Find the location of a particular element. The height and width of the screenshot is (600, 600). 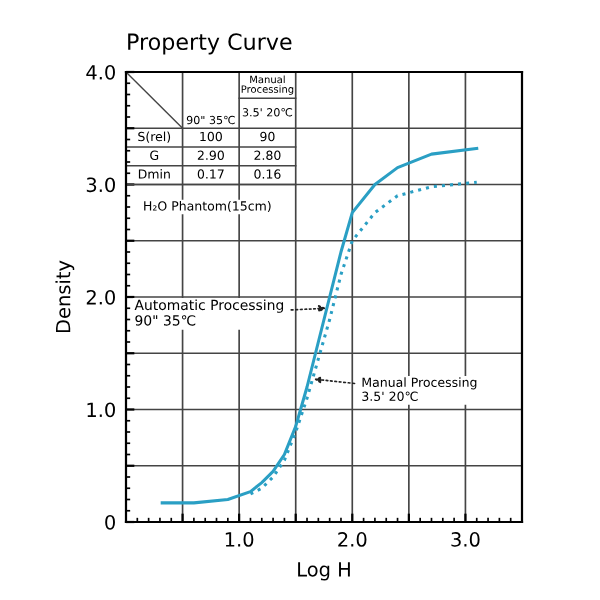

x-tick-label: 2.0 is located at coordinates (352, 539).